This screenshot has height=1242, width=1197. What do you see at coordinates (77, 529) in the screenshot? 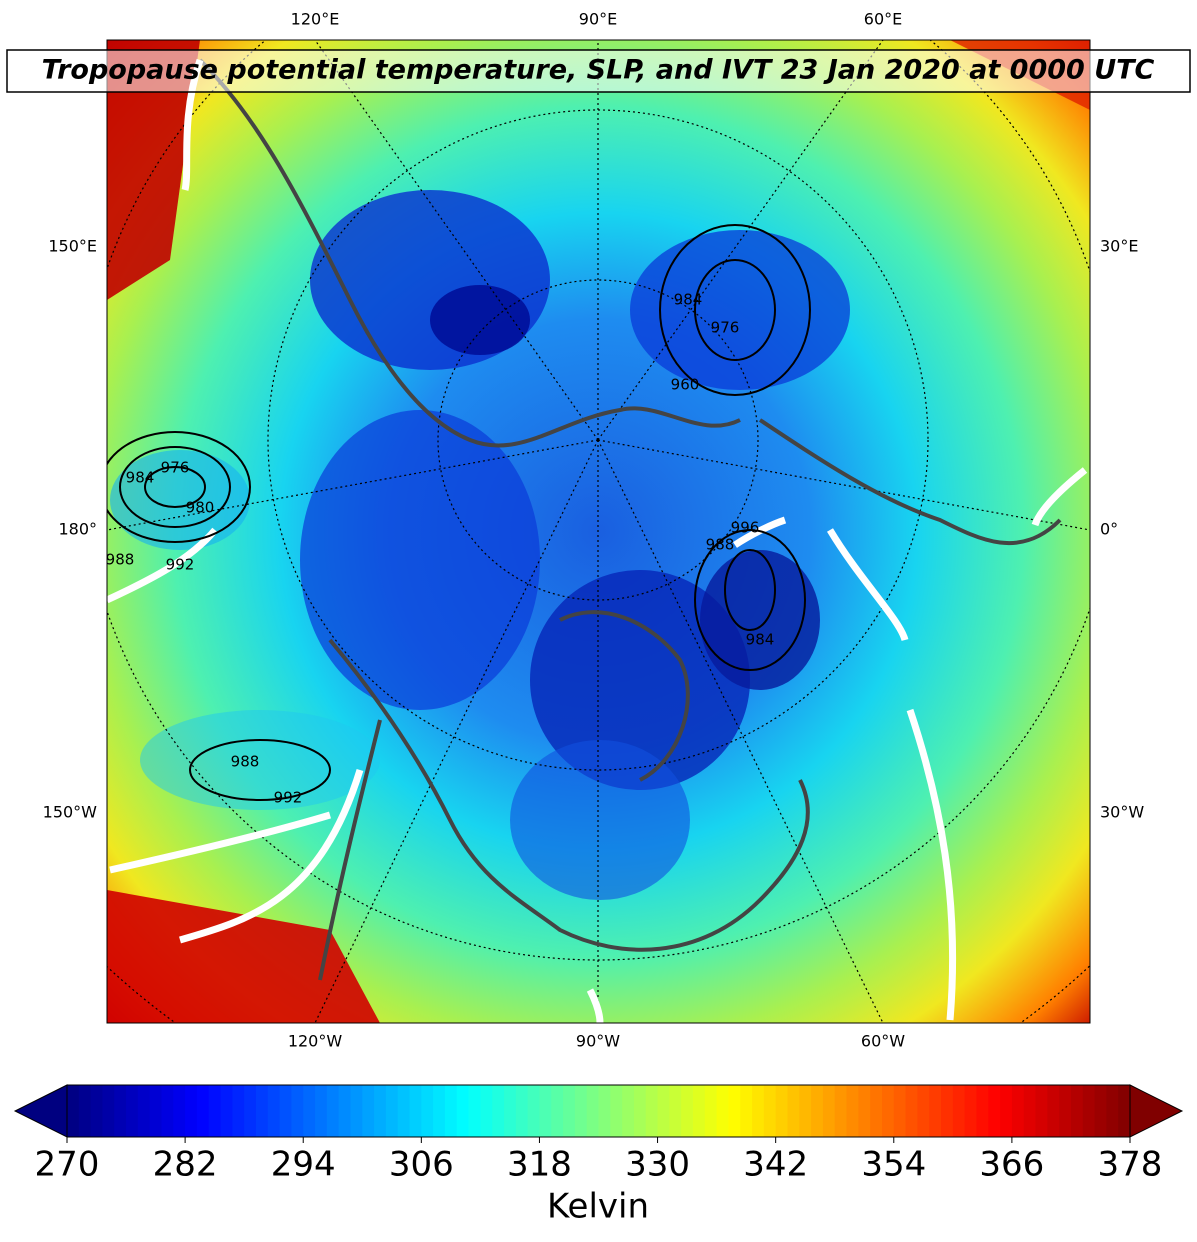
I see `lon-label: 180°` at bounding box center [77, 529].